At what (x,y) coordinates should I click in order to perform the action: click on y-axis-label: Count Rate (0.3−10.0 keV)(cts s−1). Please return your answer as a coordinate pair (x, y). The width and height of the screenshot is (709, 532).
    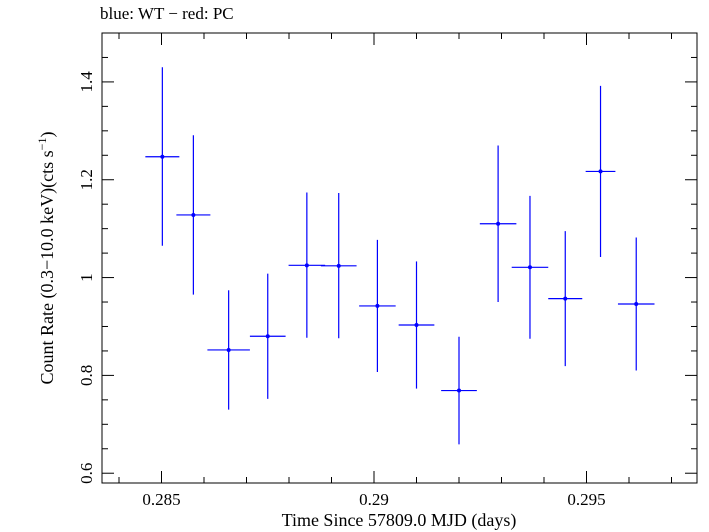
    Looking at the image, I should click on (46, 258).